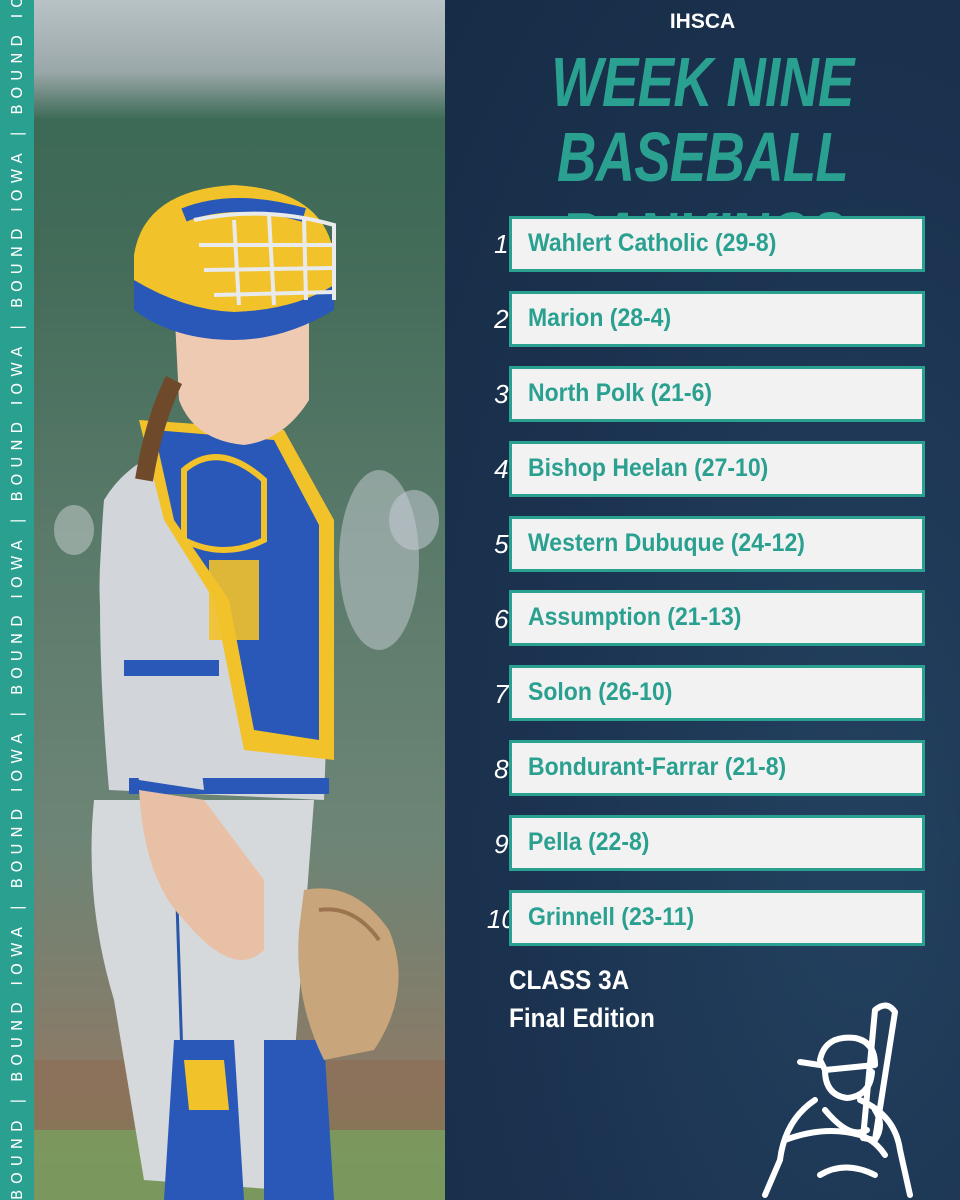  Describe the element at coordinates (837, 1100) in the screenshot. I see `baseball-batter-icon` at that location.